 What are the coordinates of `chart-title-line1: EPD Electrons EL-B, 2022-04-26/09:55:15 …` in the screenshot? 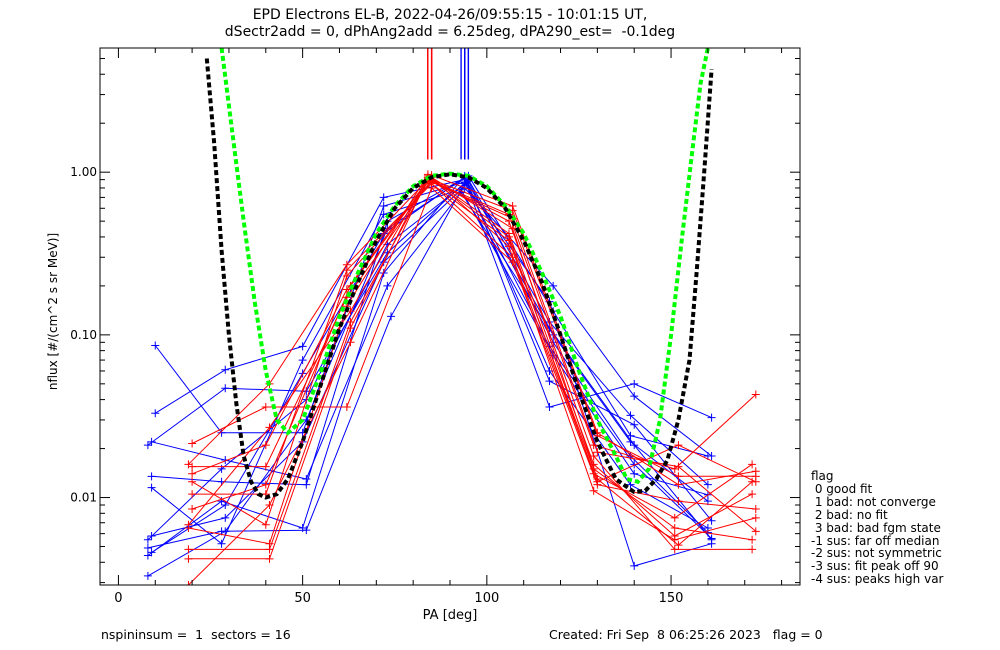 It's located at (450, 15).